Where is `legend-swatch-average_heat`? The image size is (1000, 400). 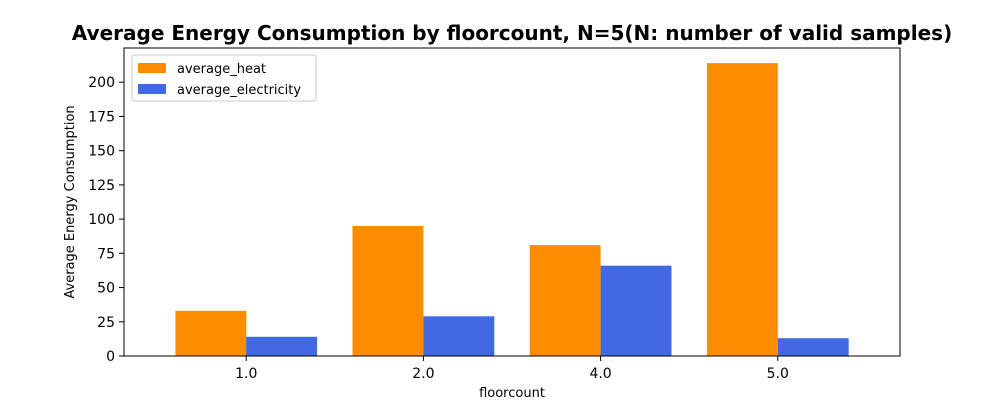
legend-swatch-average_heat is located at coordinates (152, 68).